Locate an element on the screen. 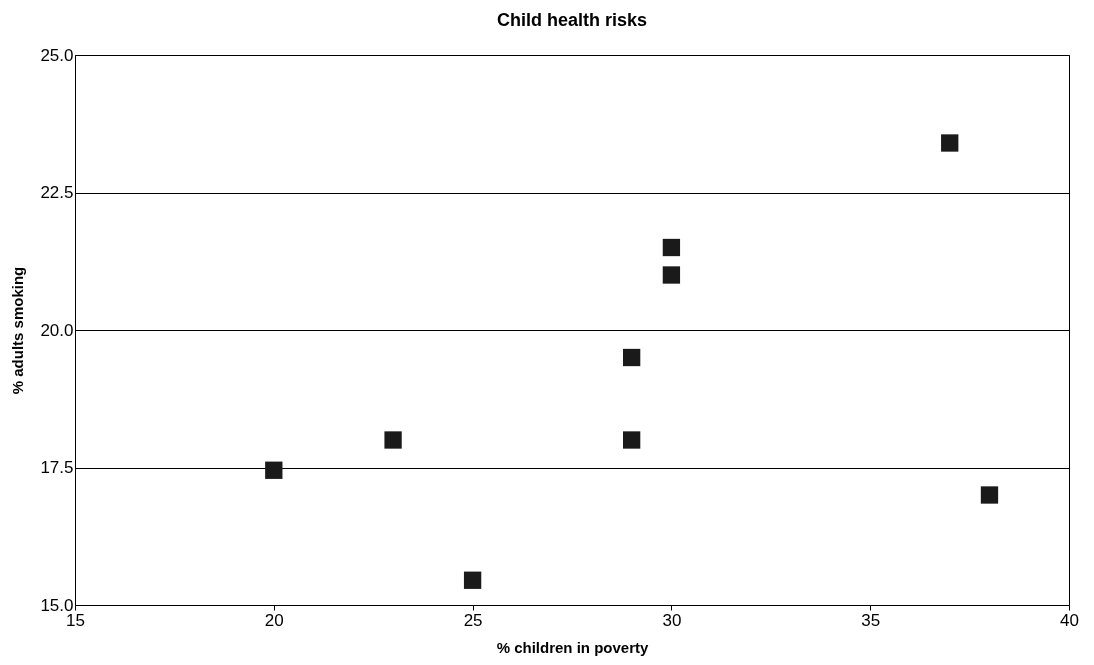  y-tick-label: 17.5 is located at coordinates (57, 467).